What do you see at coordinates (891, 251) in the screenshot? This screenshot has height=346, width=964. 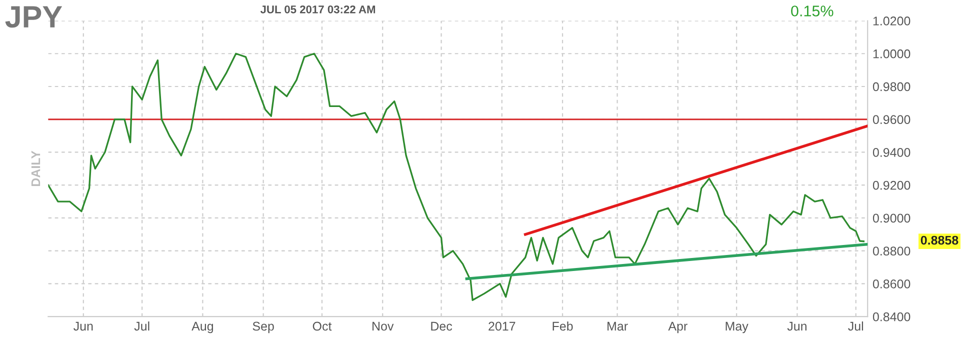 I see `y-tick-label: 0.8800` at bounding box center [891, 251].